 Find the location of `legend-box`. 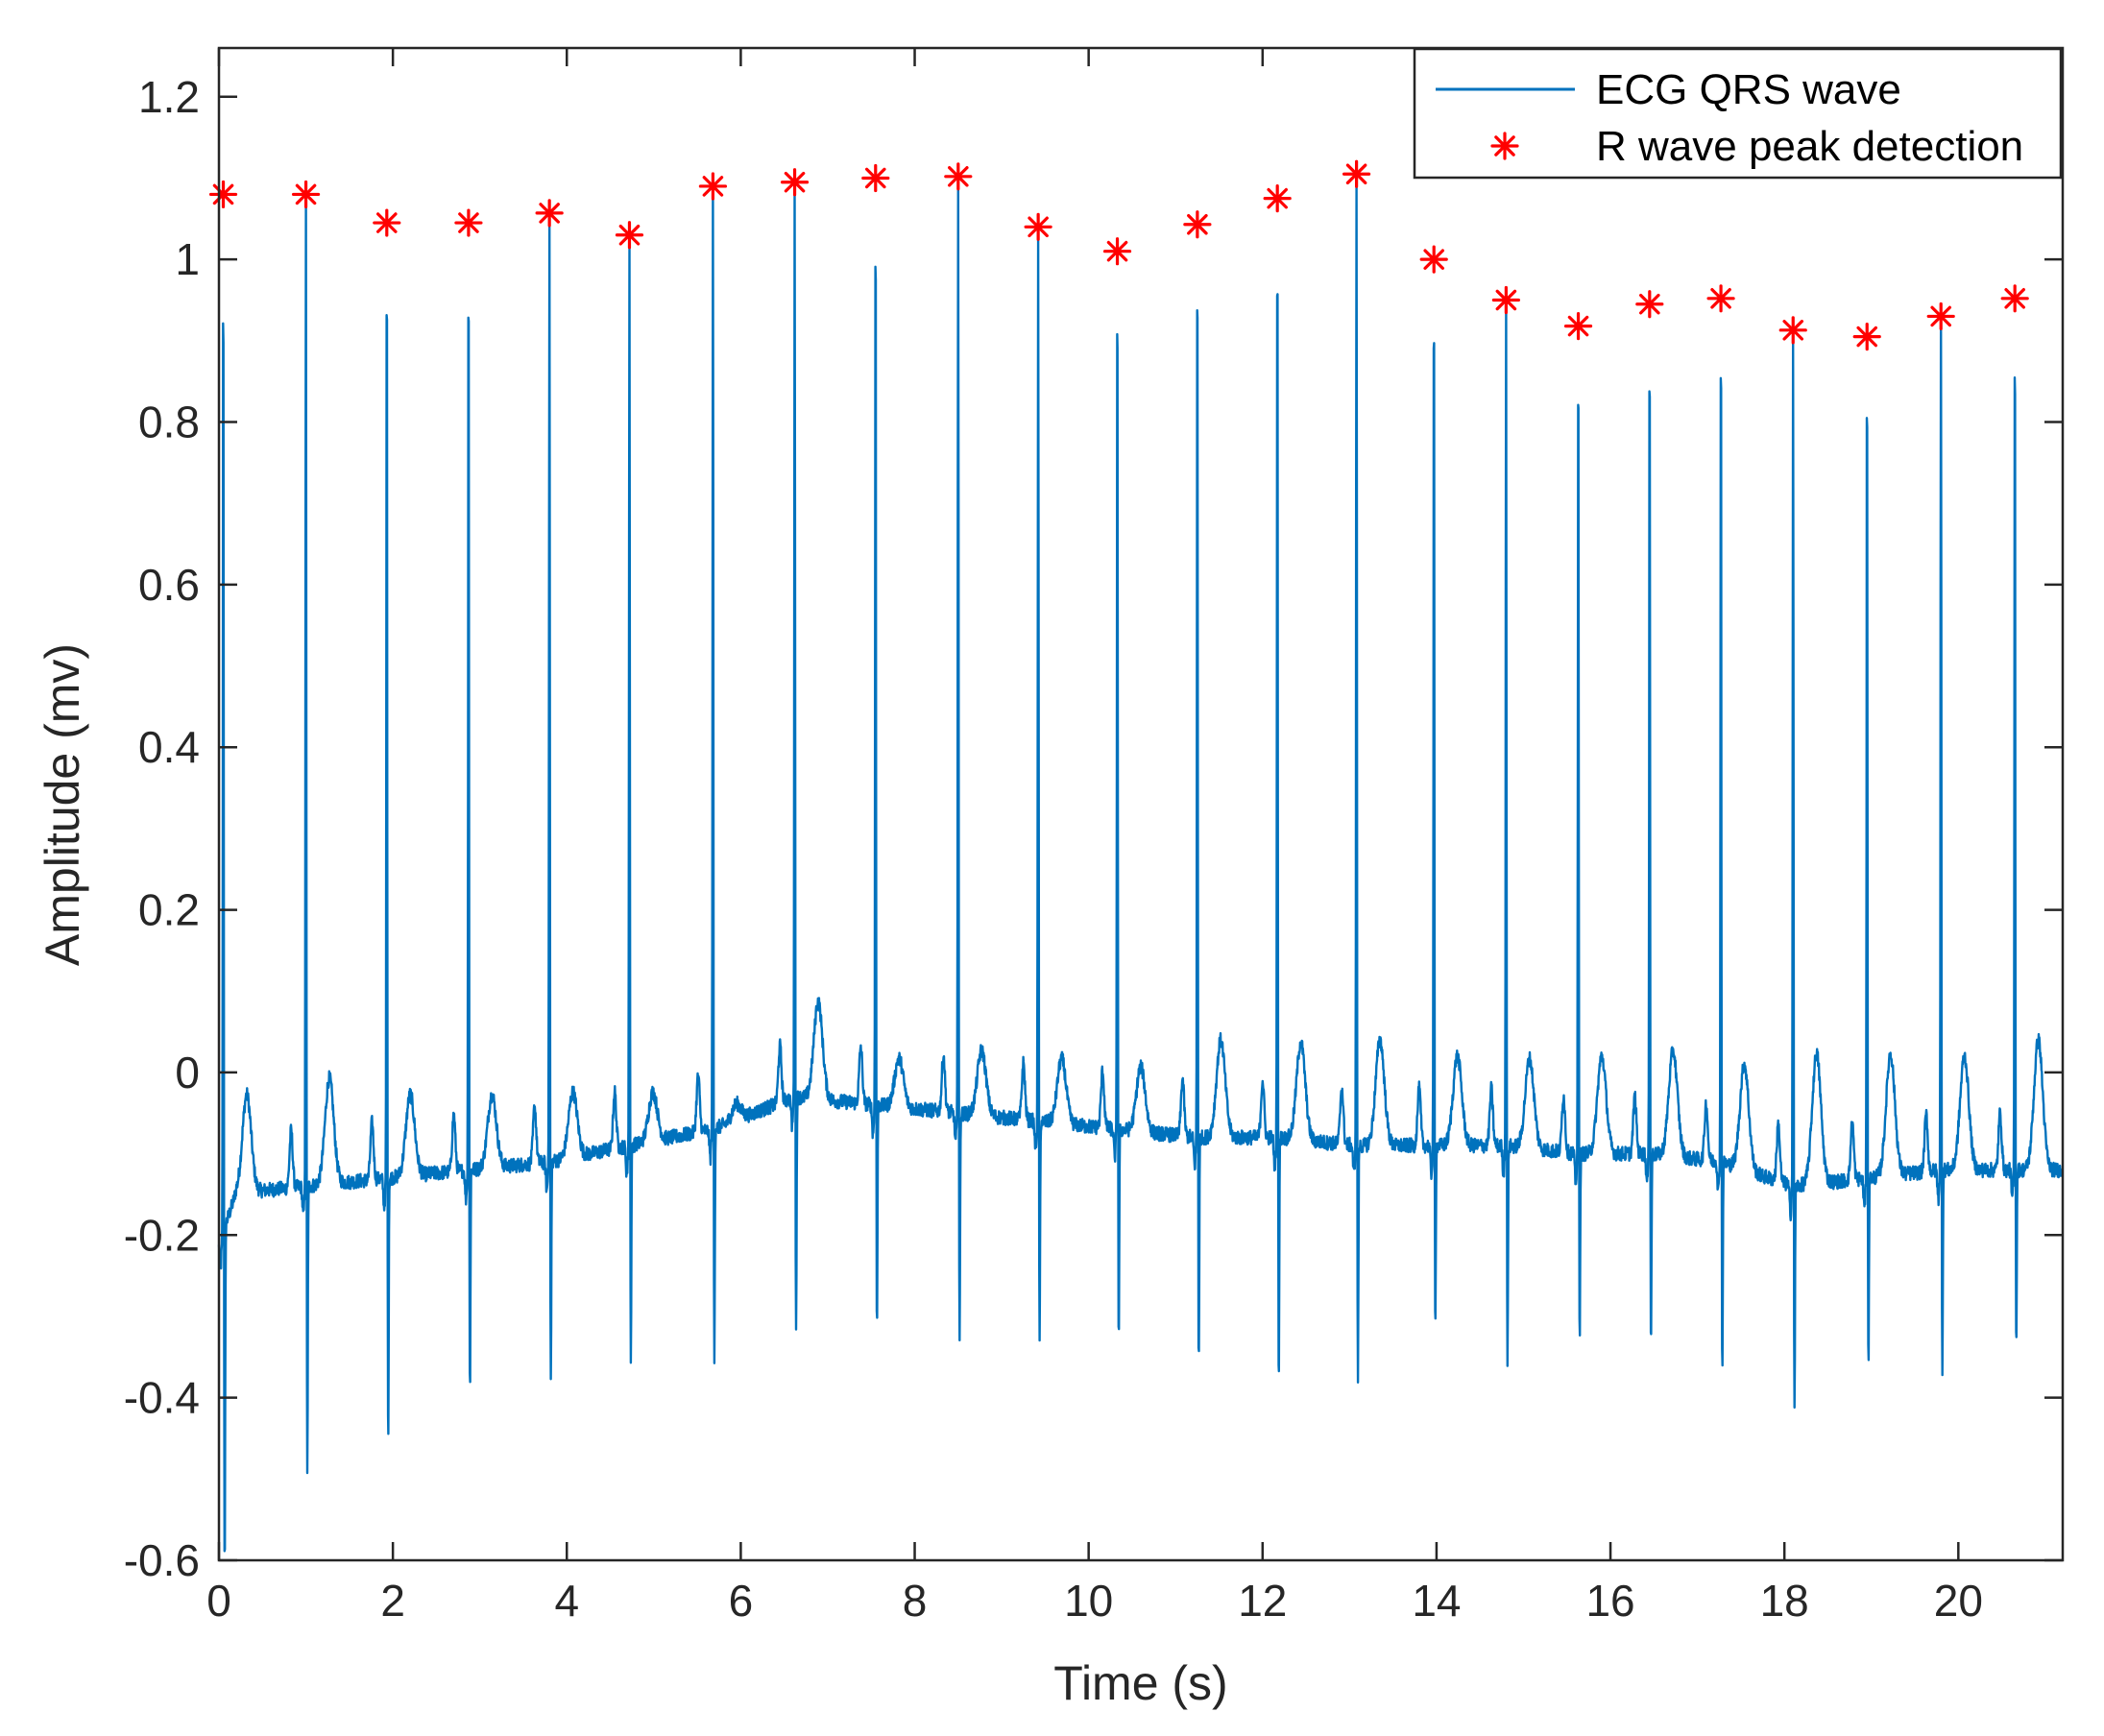

legend-box is located at coordinates (1738, 113).